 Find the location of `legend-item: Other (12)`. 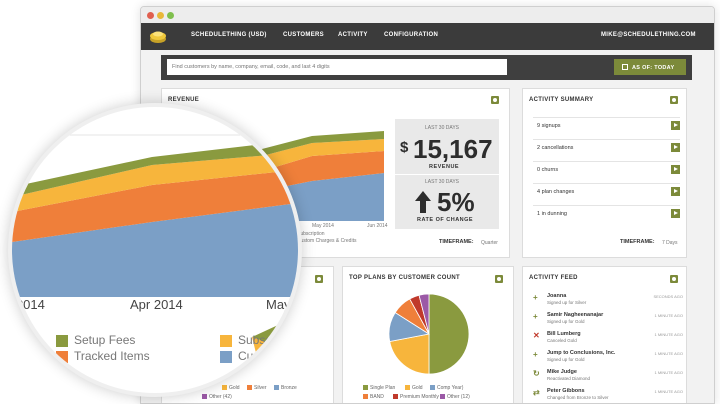

legend-item: Other (12) is located at coordinates (455, 397).